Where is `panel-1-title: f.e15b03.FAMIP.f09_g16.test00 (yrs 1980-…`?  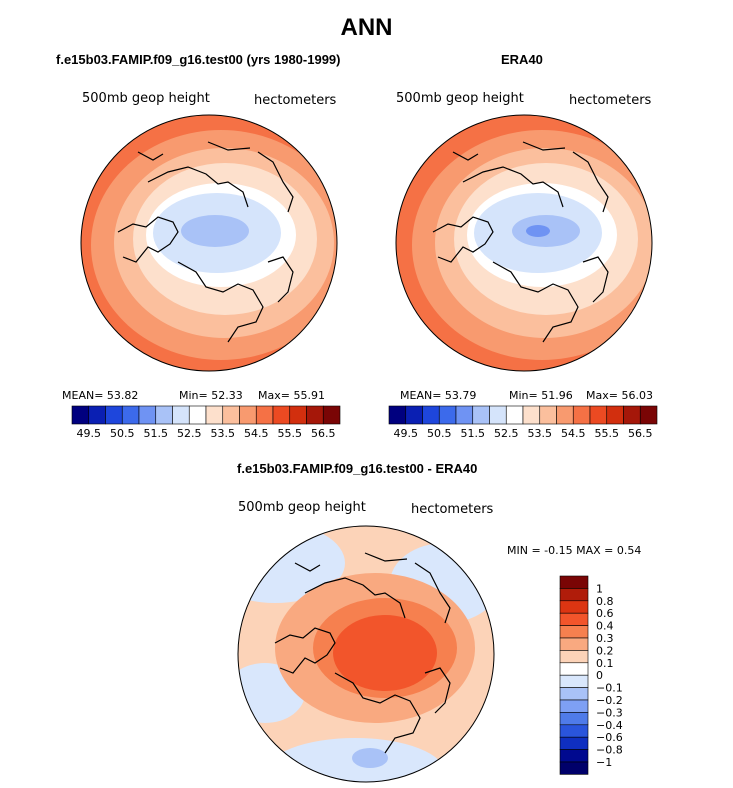
panel-1-title: f.e15b03.FAMIP.f09_g16.test00 (yrs 1980-… is located at coordinates (198, 59).